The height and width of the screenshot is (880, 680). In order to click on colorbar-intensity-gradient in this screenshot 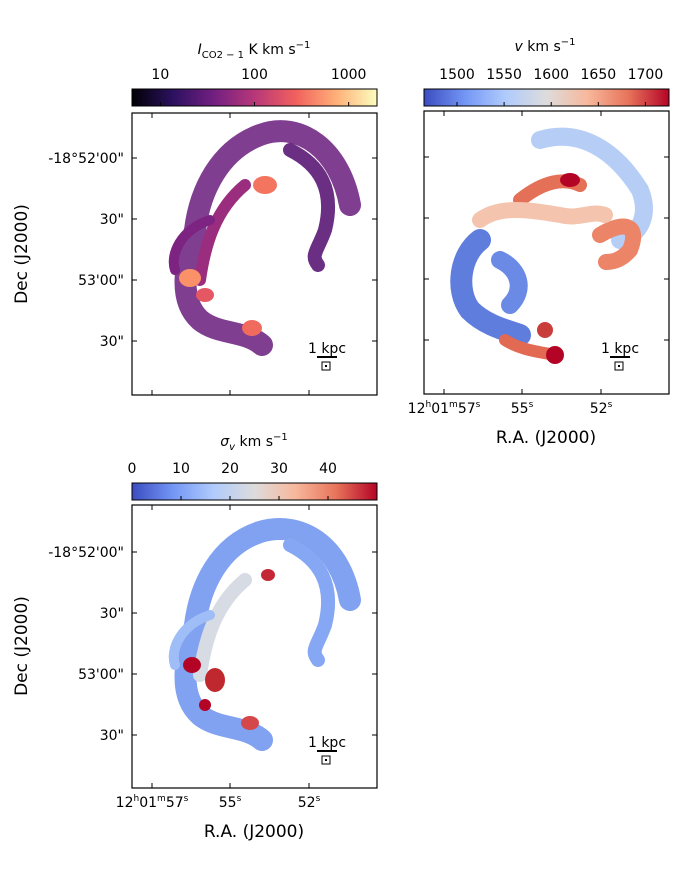, I will do `click(254, 97)`.